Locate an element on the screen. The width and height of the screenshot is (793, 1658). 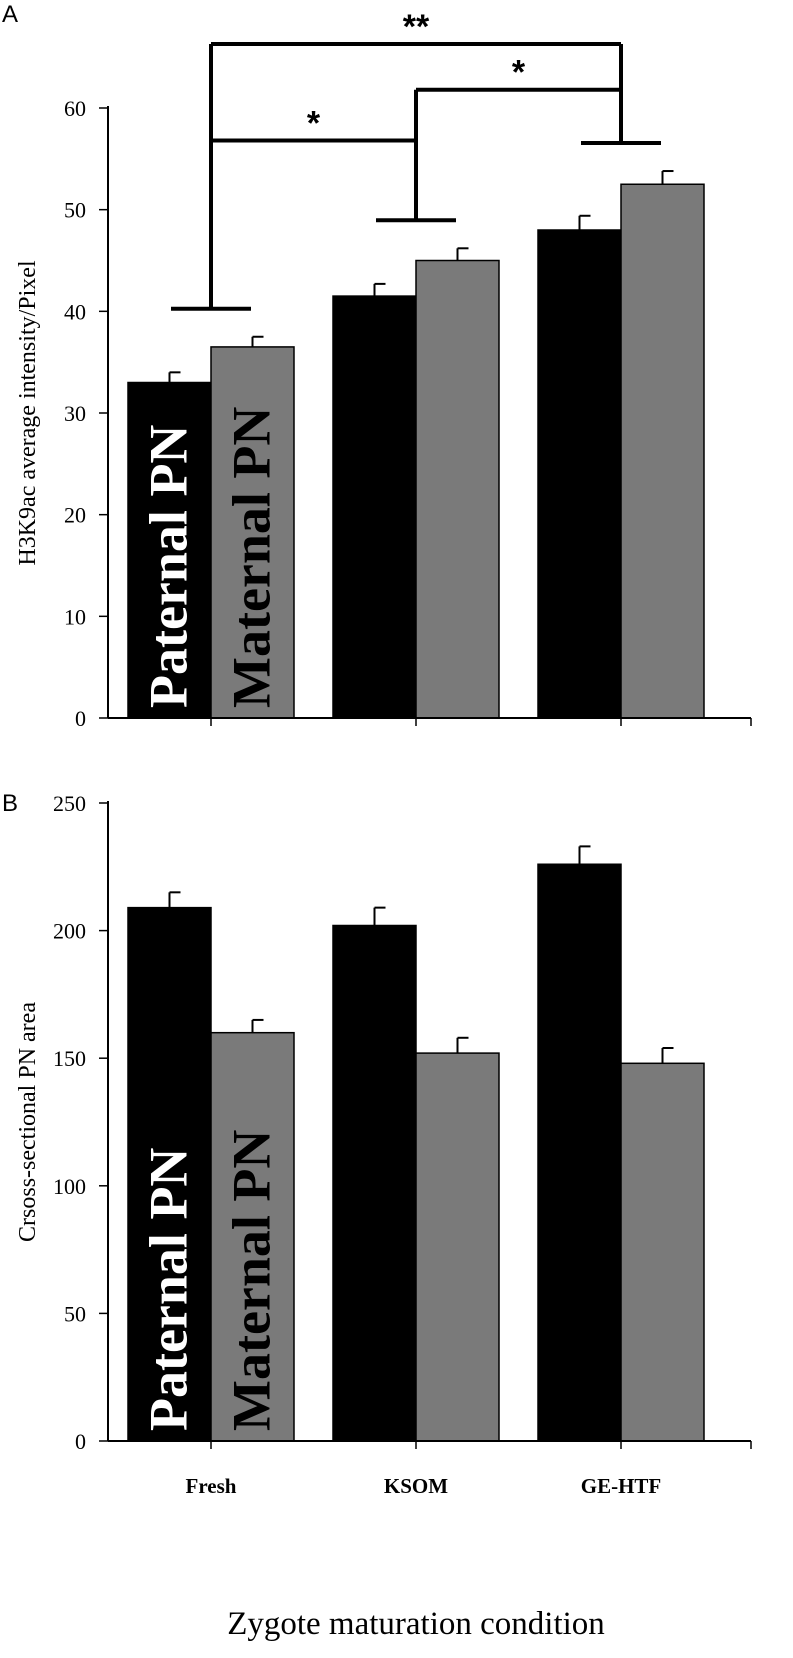
y-tick-label: 60 is located at coordinates (75, 108).